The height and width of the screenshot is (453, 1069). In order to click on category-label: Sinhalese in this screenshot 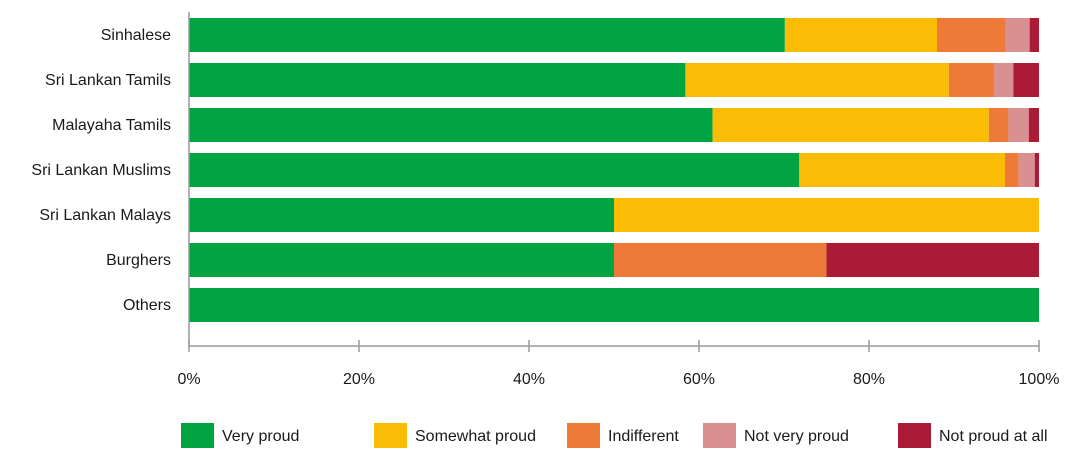, I will do `click(136, 35)`.